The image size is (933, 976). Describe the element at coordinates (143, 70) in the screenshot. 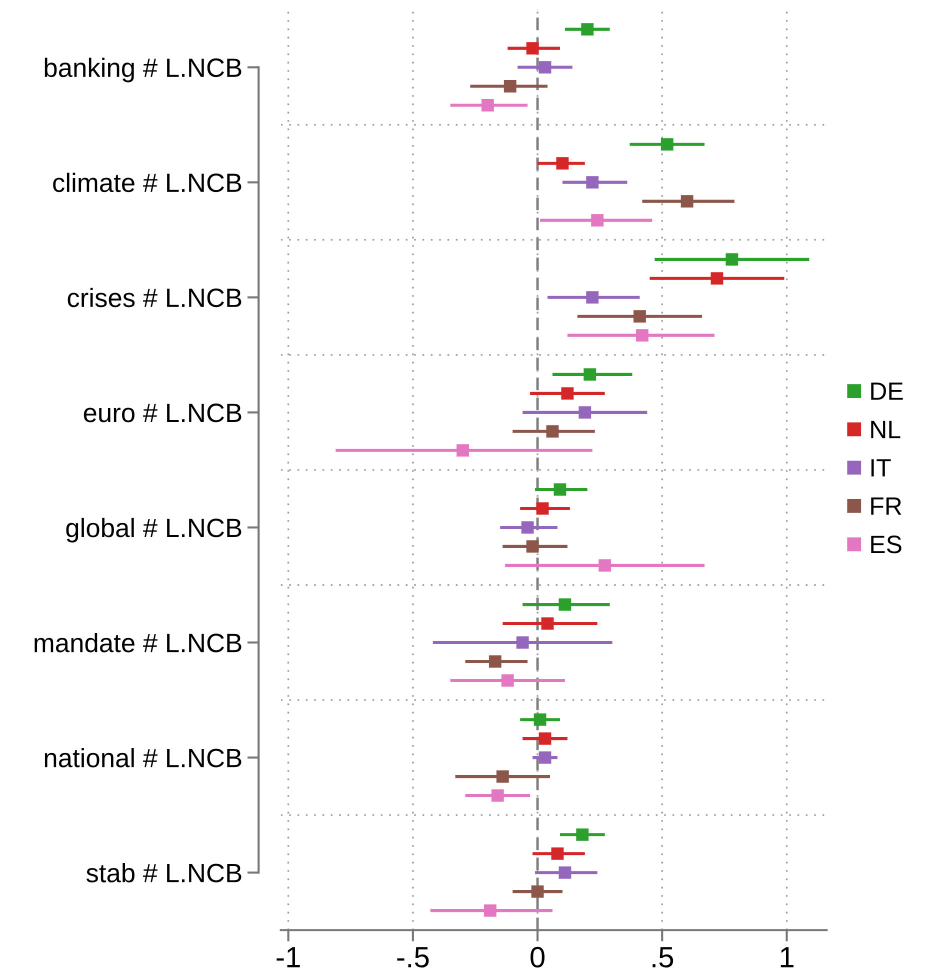

I see `y-tick-label: banking # L.NCB` at that location.